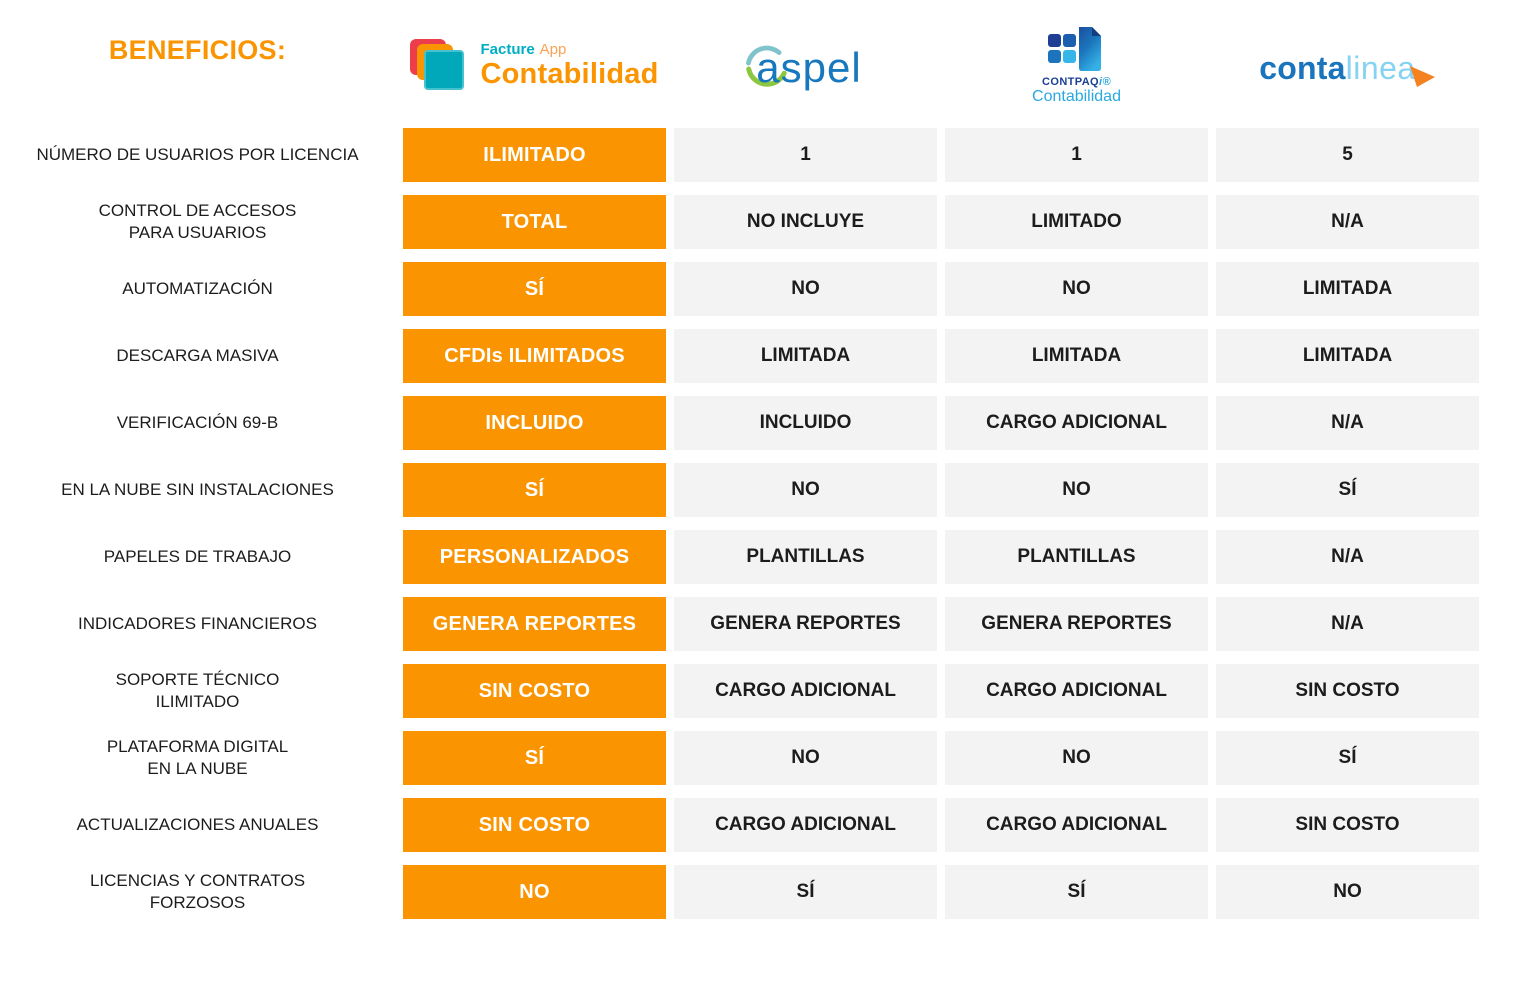 This screenshot has width=1536, height=990. Describe the element at coordinates (534, 691) in the screenshot. I see `cell-row8-col0: SIN COSTO` at that location.